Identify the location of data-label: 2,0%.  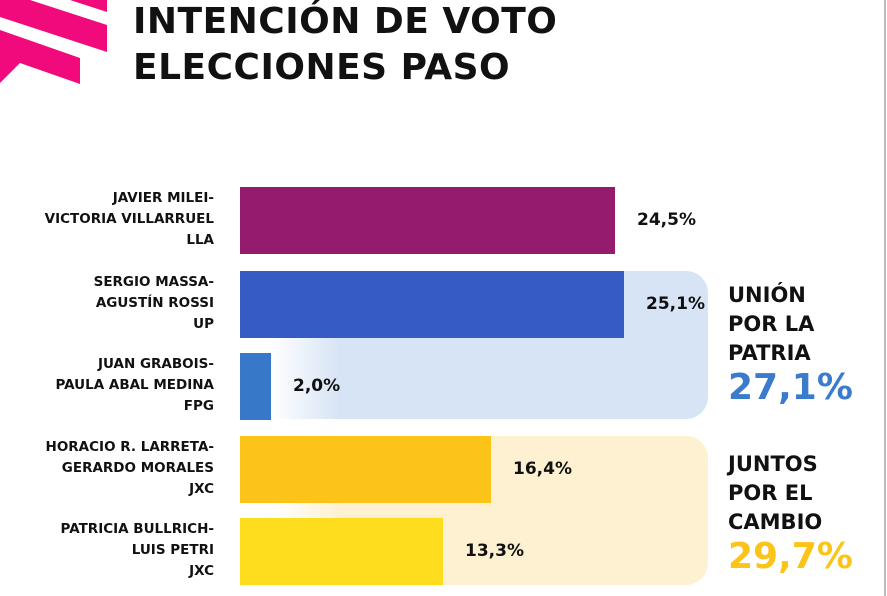
(317, 386).